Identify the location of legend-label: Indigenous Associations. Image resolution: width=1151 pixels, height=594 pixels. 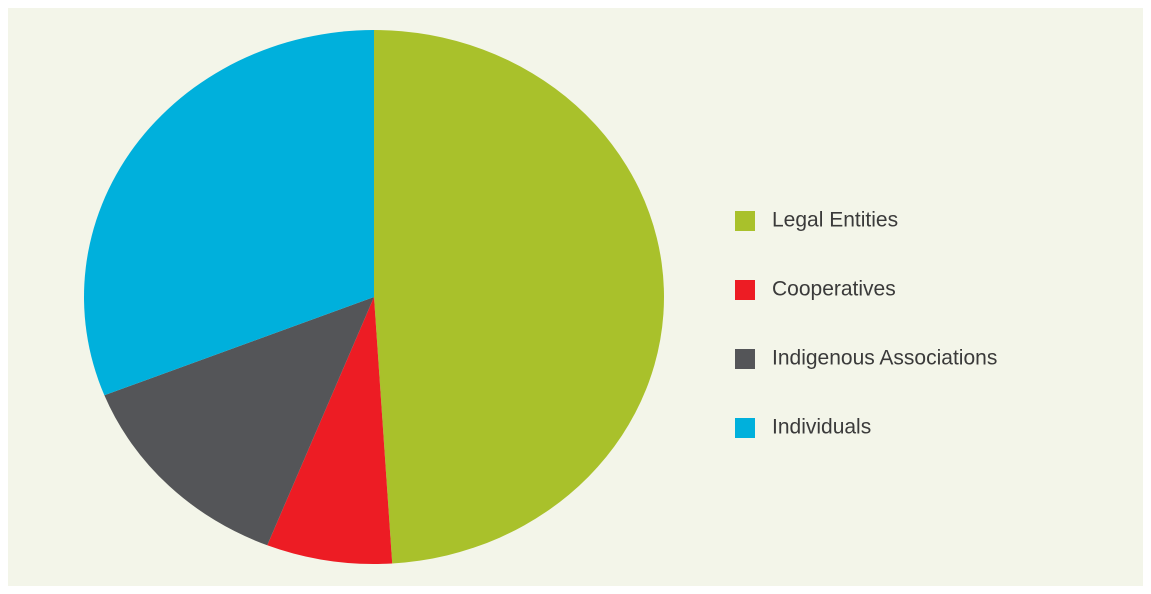
(884, 358).